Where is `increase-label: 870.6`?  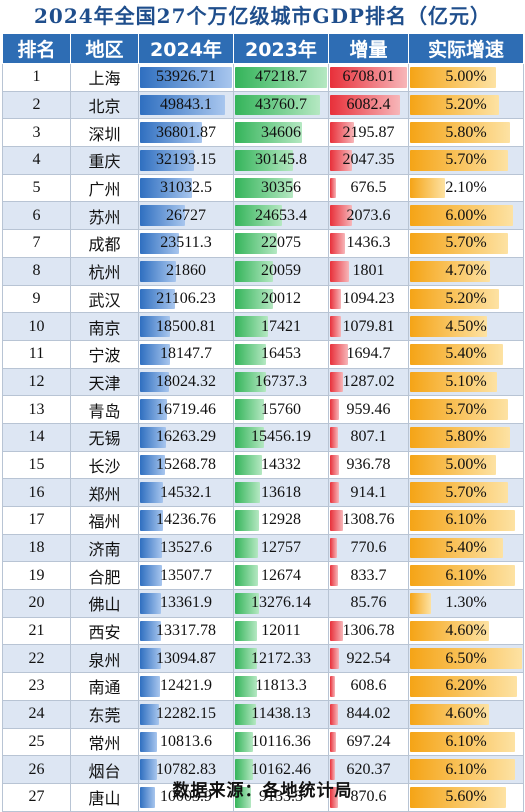 increase-label: 870.6 is located at coordinates (368, 797).